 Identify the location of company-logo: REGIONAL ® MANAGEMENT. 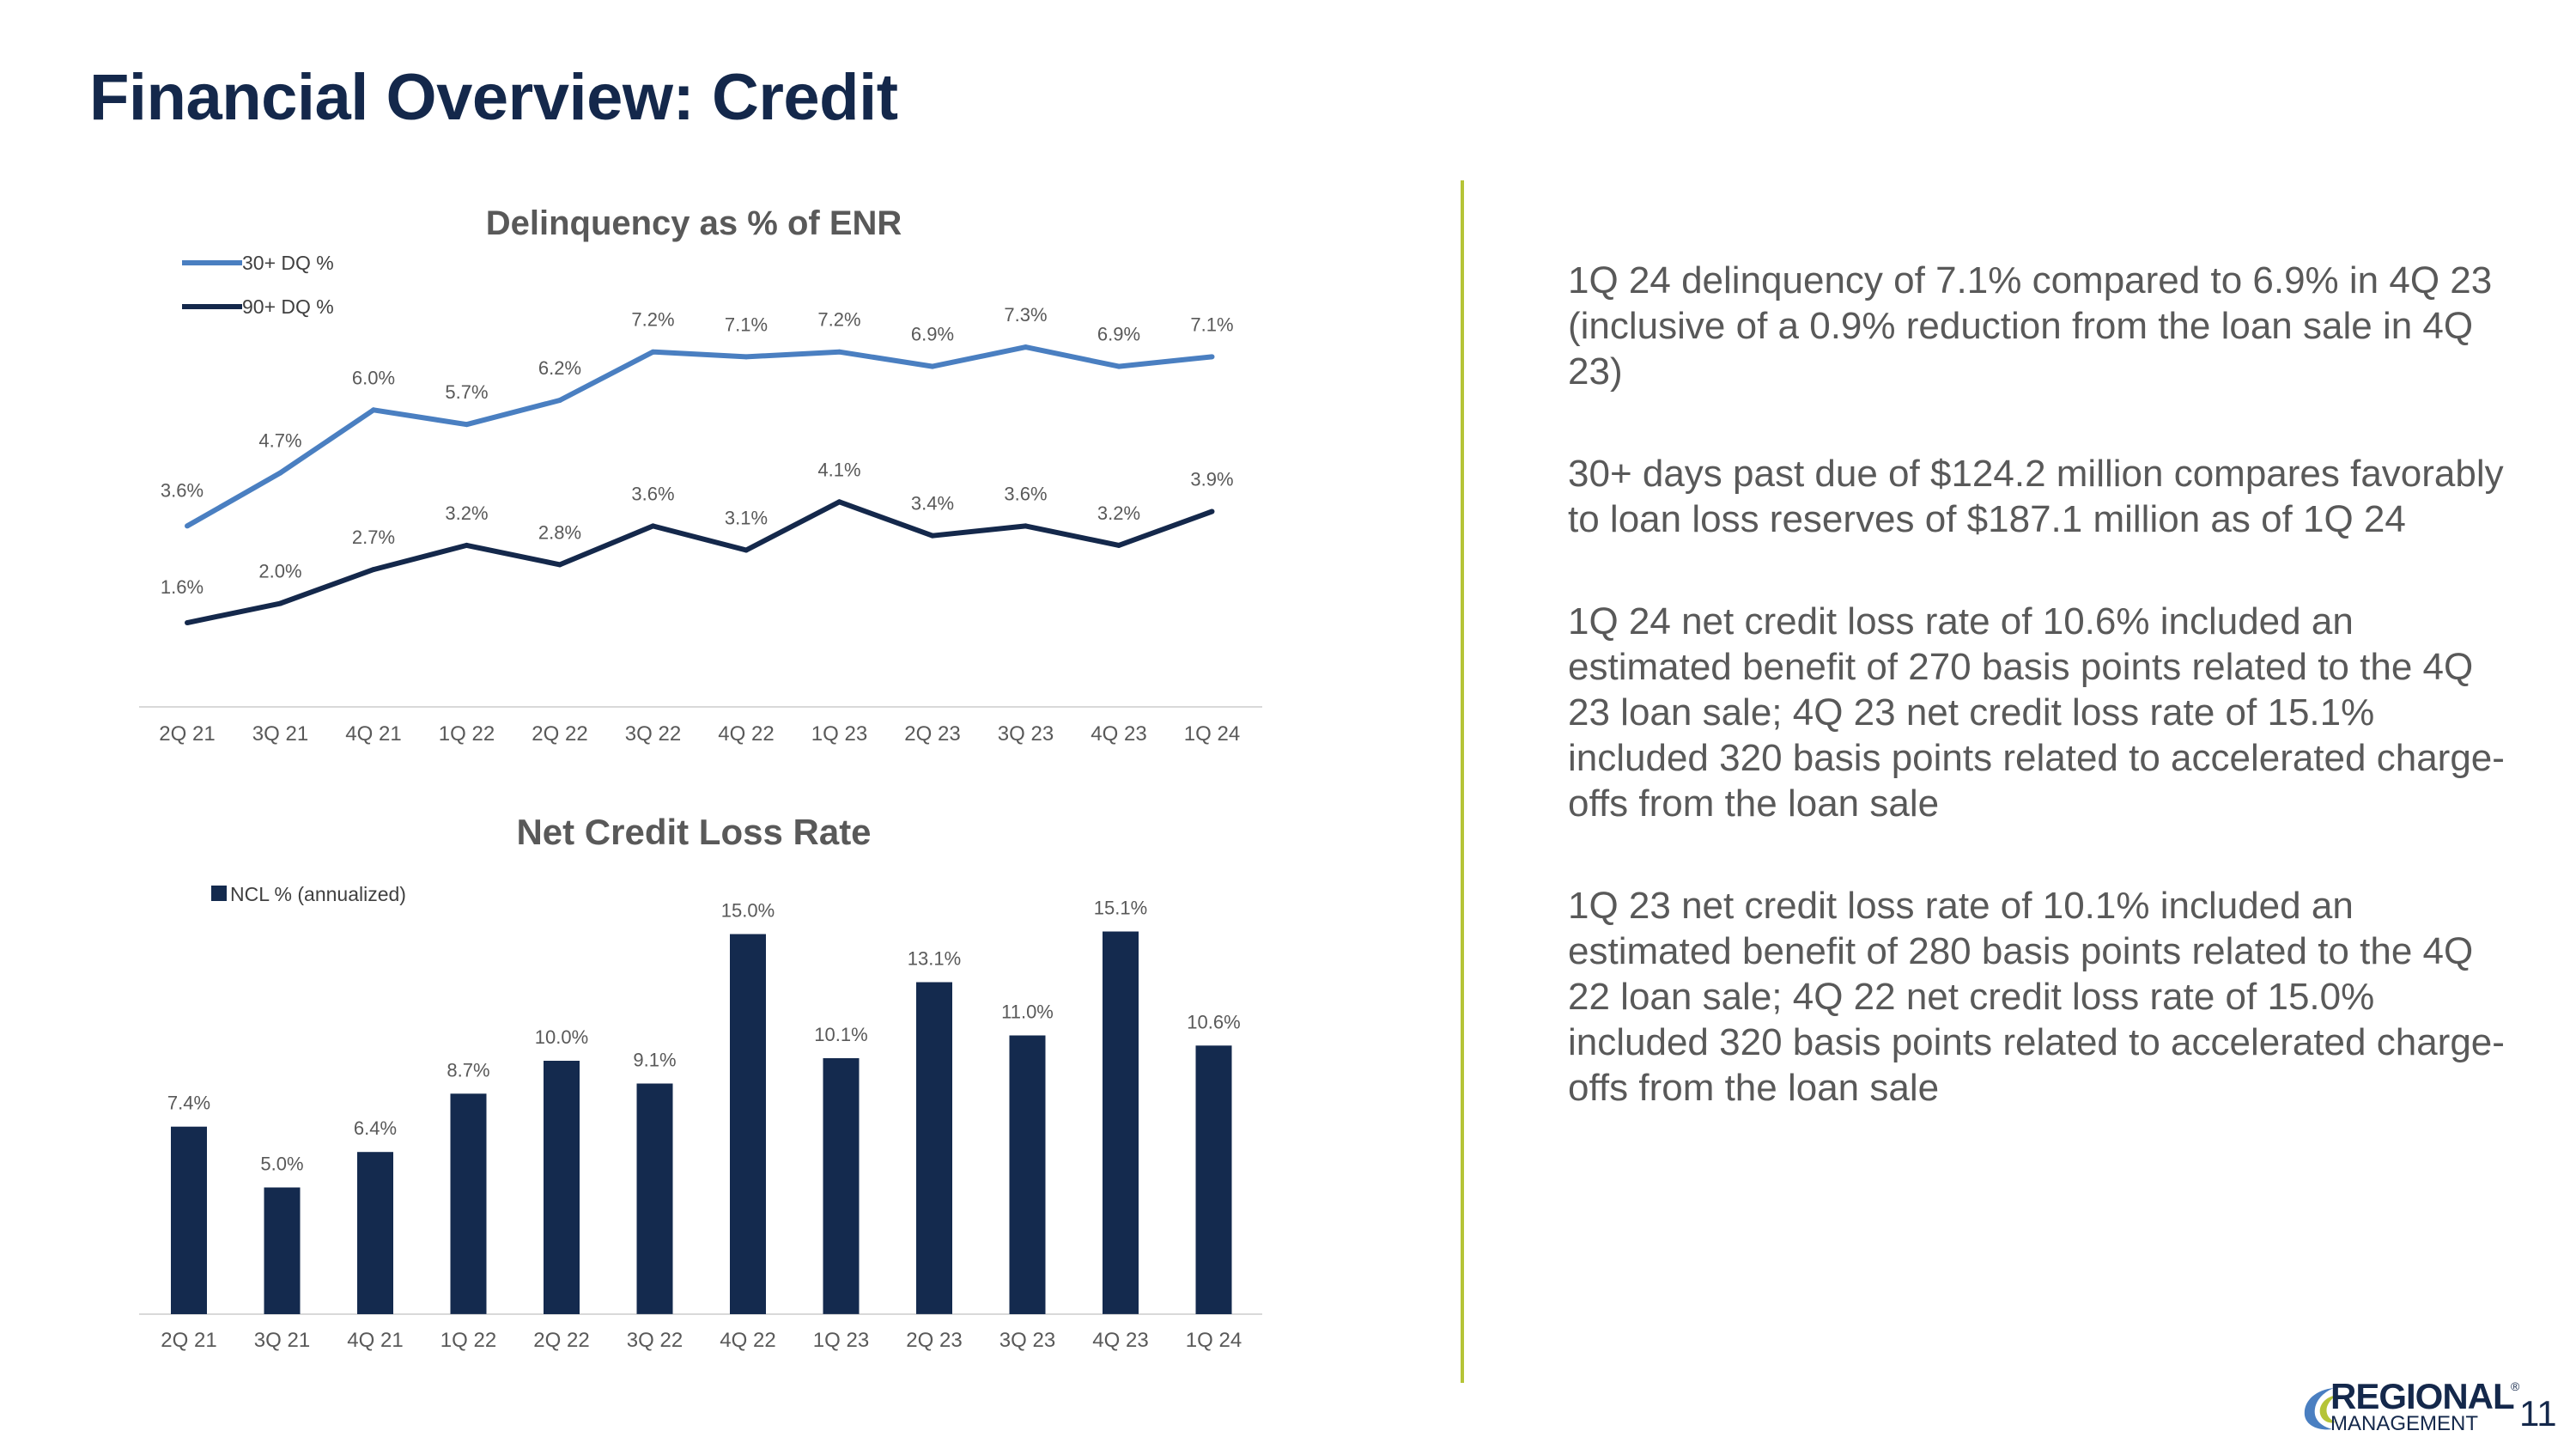
(2420, 1410).